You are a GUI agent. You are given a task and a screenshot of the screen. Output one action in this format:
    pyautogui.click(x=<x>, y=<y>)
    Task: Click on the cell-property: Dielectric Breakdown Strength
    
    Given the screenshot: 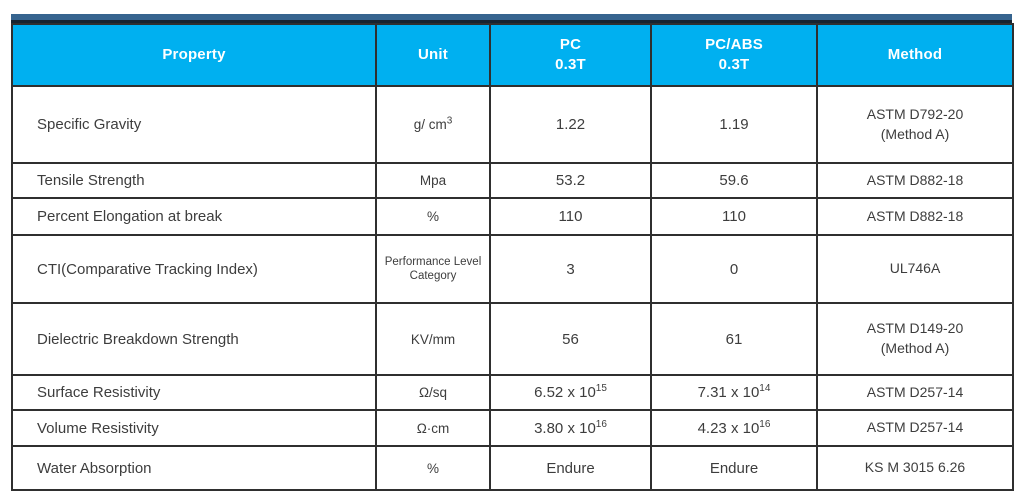 What is the action you would take?
    pyautogui.click(x=194, y=339)
    